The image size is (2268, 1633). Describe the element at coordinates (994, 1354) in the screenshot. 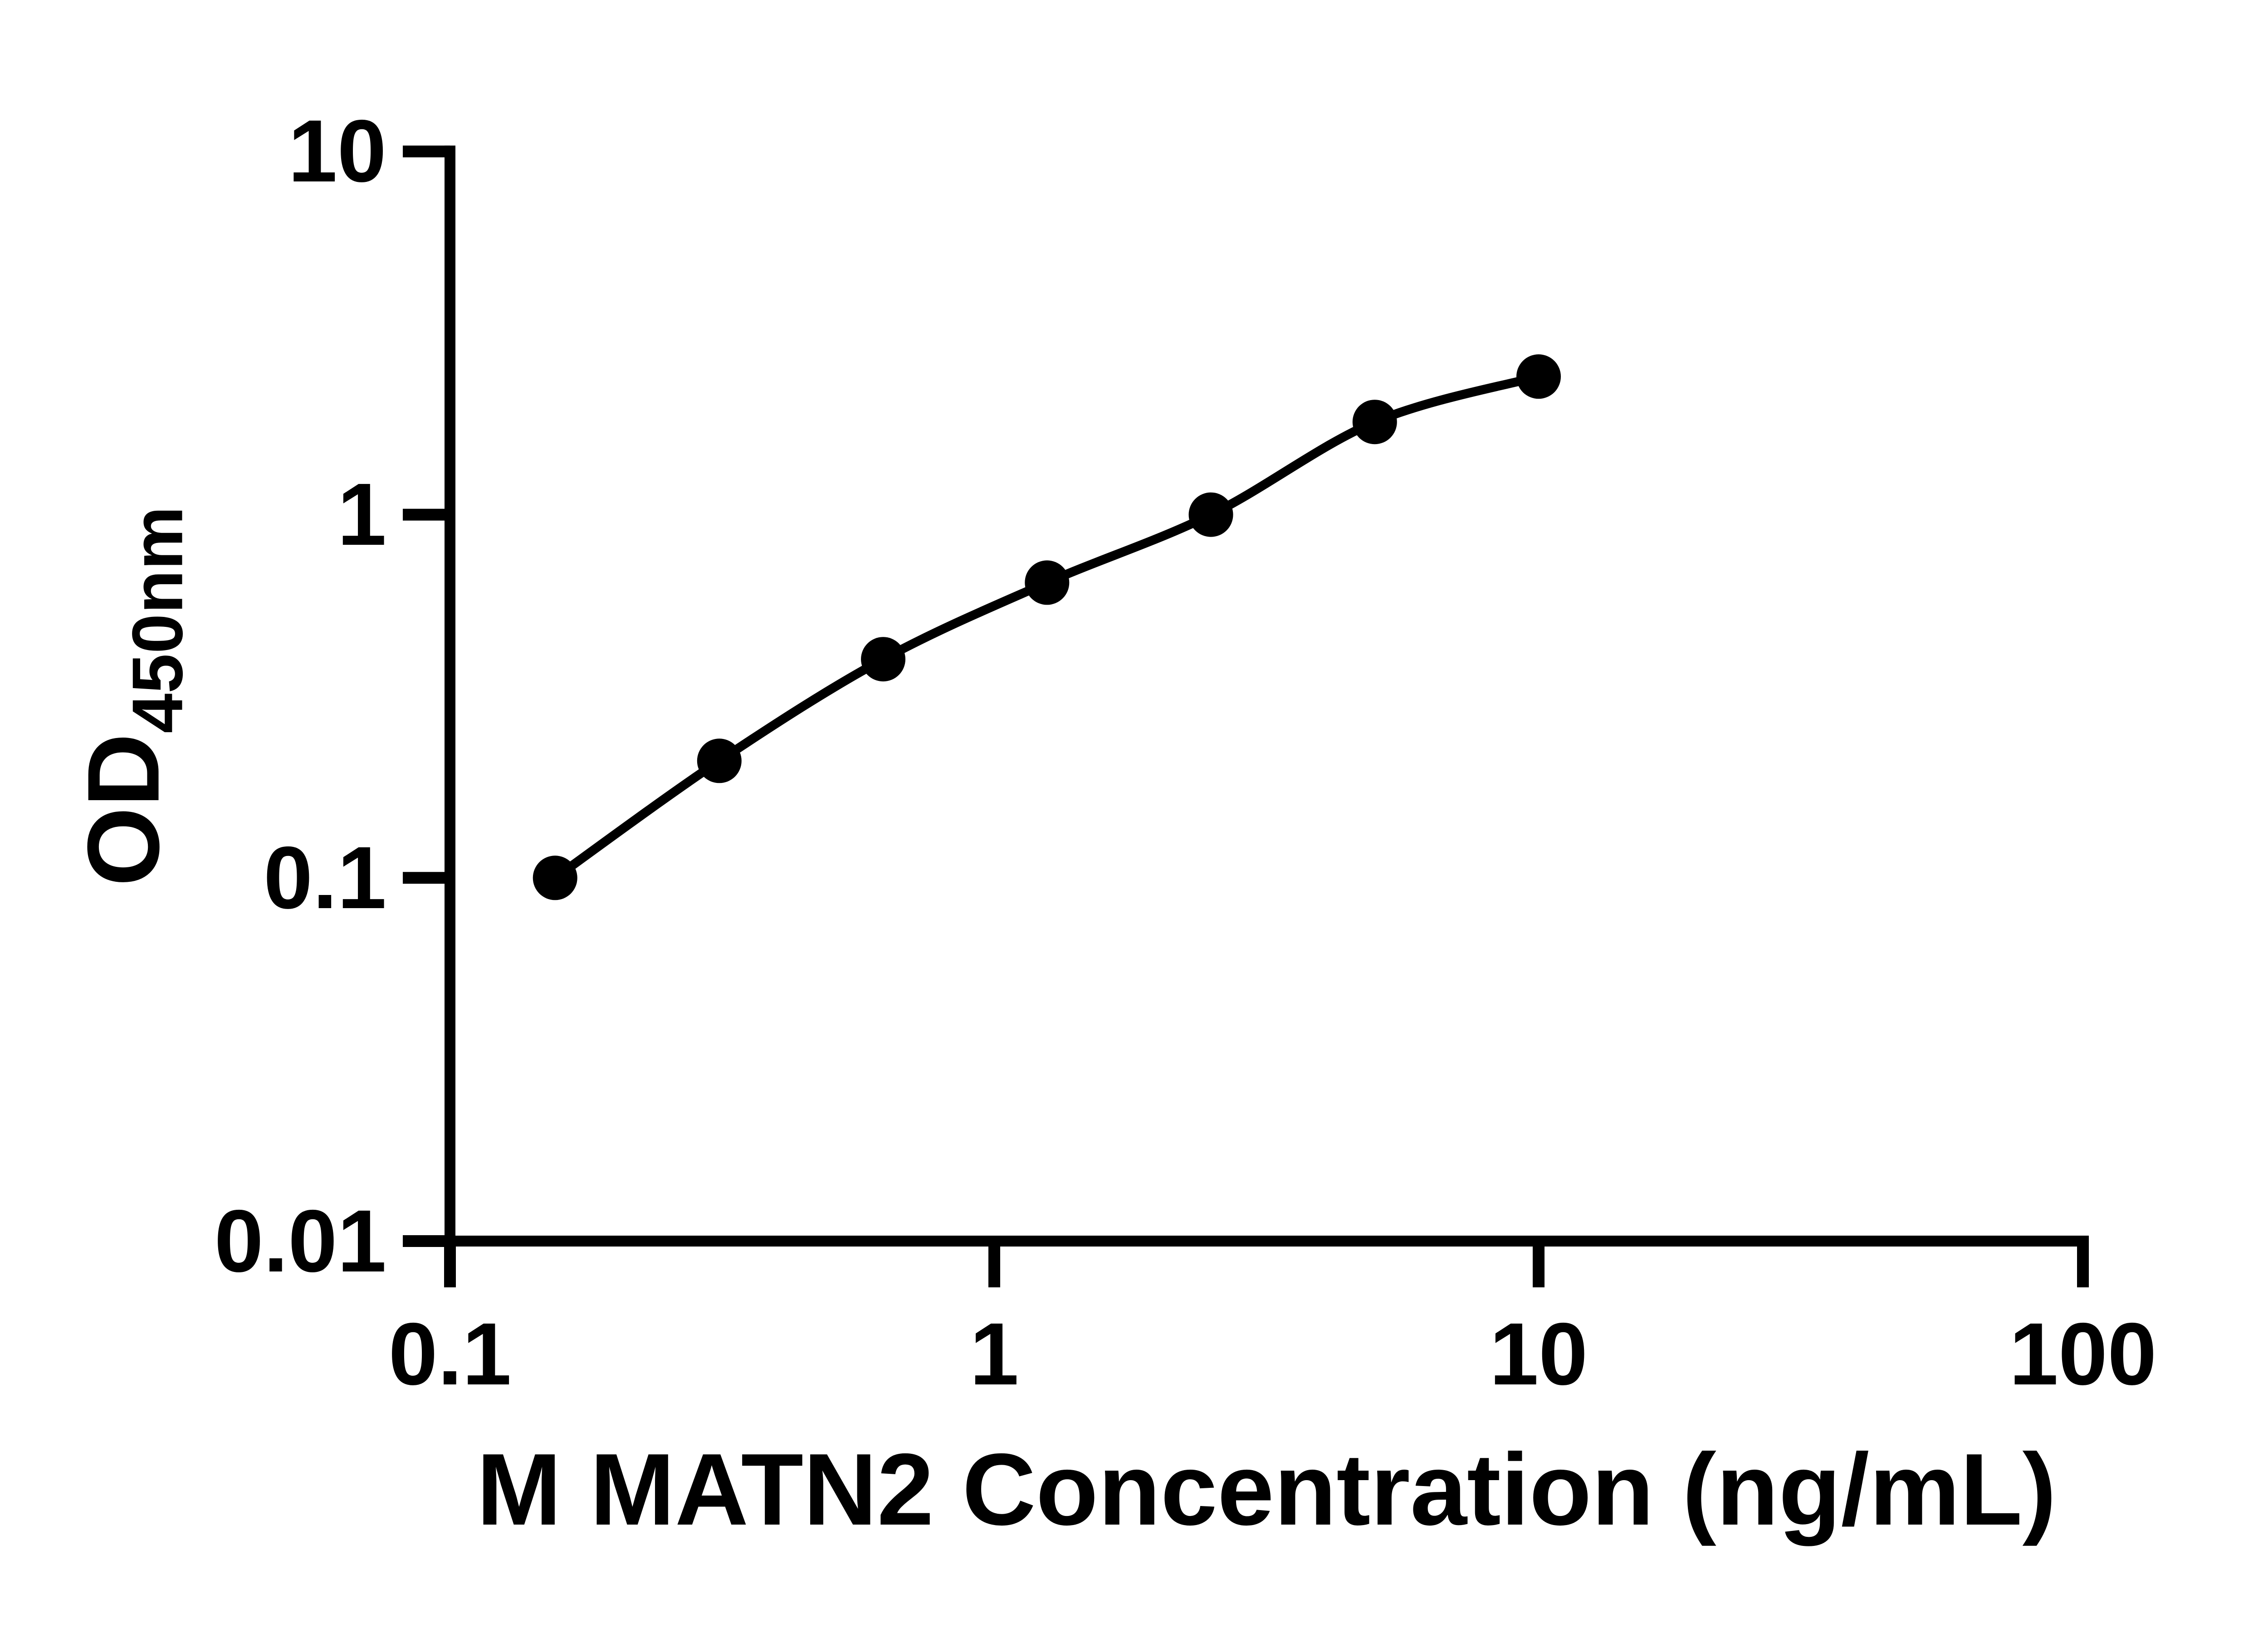

I see `x-tick-label-1: 1` at that location.